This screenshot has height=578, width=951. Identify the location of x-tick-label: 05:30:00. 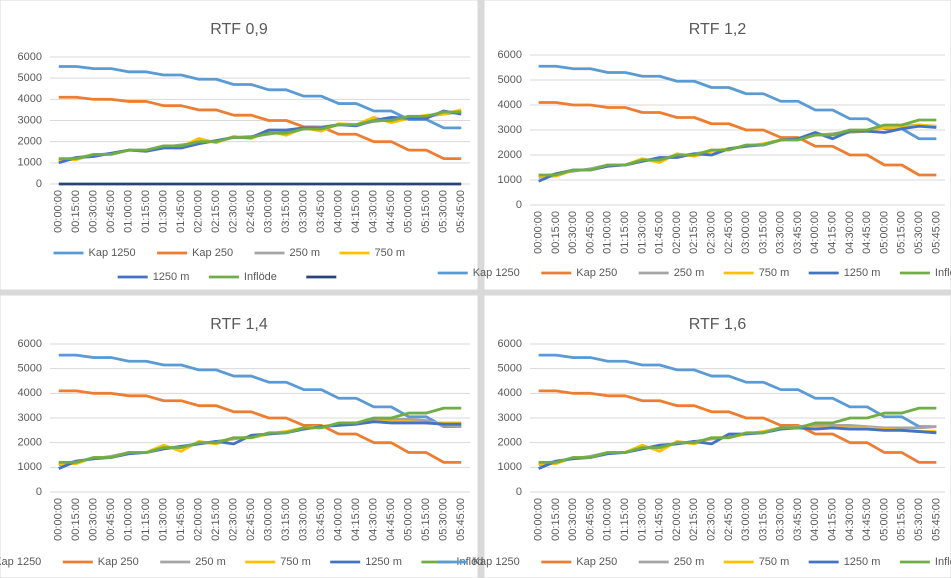
(444, 519).